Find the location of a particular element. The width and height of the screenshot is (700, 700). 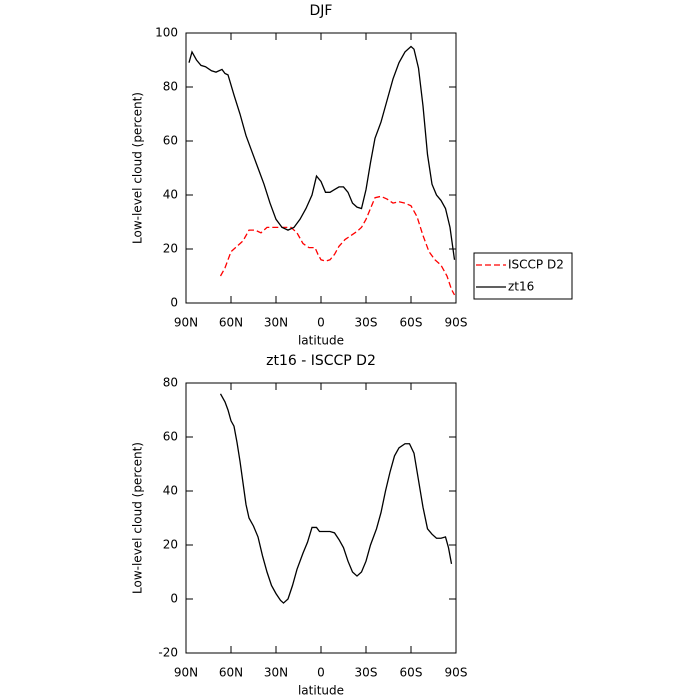

legend: ISCCP D2 zt16 is located at coordinates (523, 276).